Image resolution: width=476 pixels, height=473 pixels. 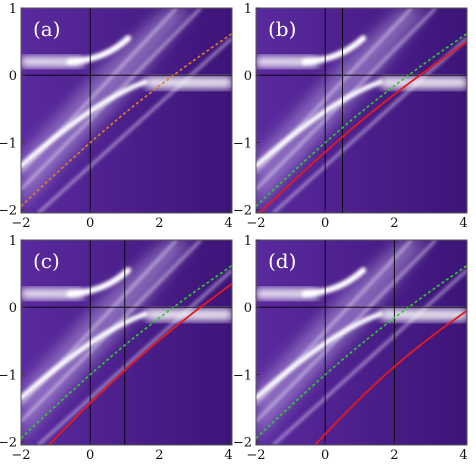 I want to click on panel-label: (a), so click(x=47, y=29).